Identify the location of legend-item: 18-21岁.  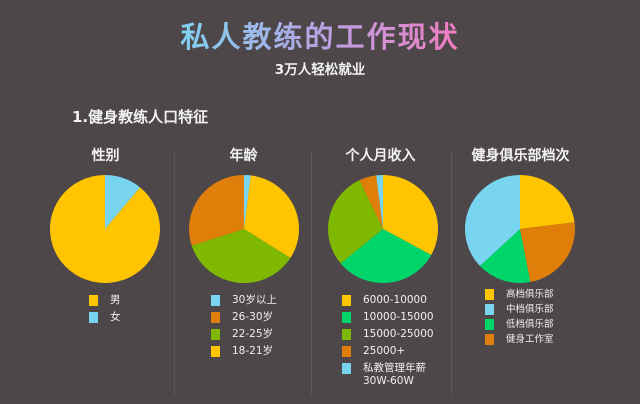
(244, 353).